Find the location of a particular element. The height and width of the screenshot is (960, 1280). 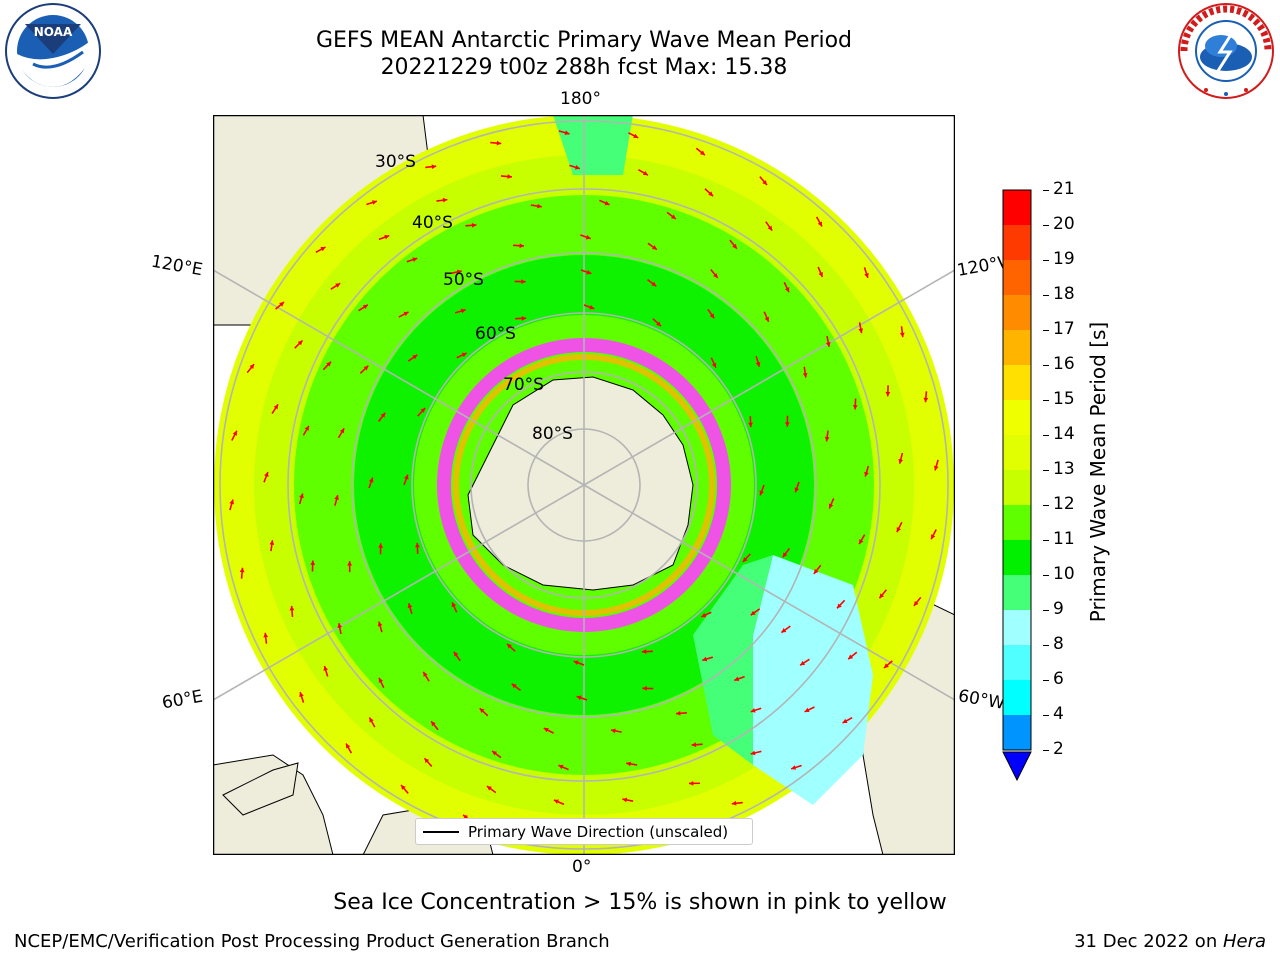

colorbar-tick-label: 15 is located at coordinates (1064, 399).